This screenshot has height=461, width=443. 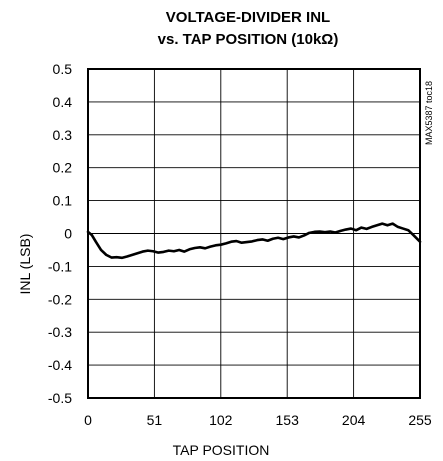 What do you see at coordinates (60, 332) in the screenshot?
I see `y-tick-label: -0.3` at bounding box center [60, 332].